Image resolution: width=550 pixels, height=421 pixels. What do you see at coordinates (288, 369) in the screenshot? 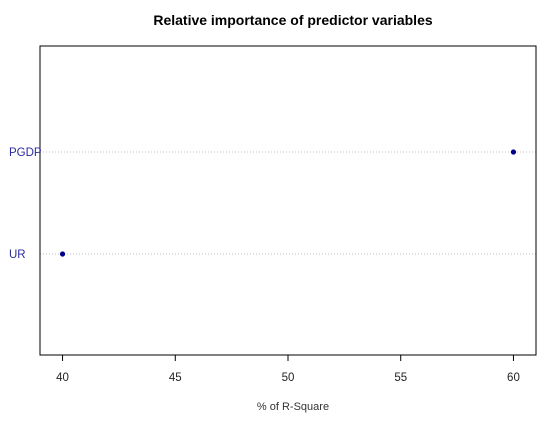
I see `x-axis: 40 45 50 55 60` at bounding box center [288, 369].